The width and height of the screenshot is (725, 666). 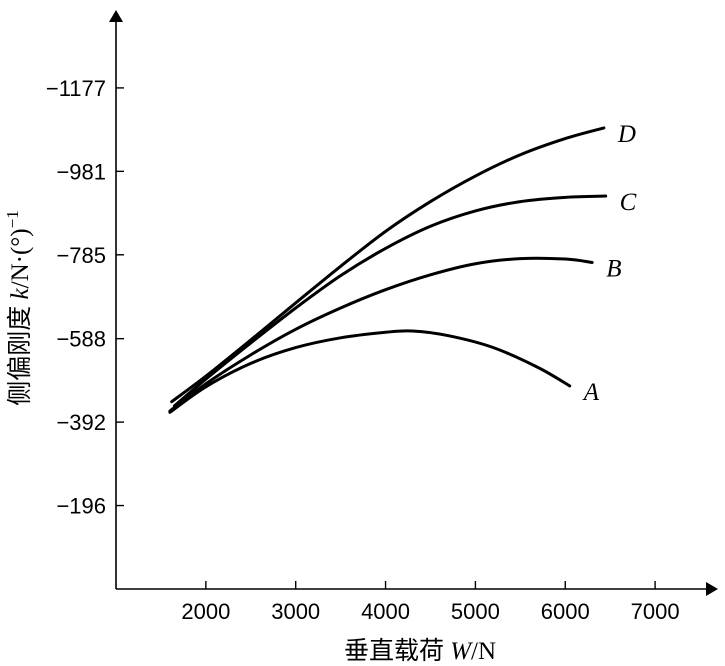 What do you see at coordinates (76, 88) in the screenshot?
I see `y-tick-label: −1177` at bounding box center [76, 88].